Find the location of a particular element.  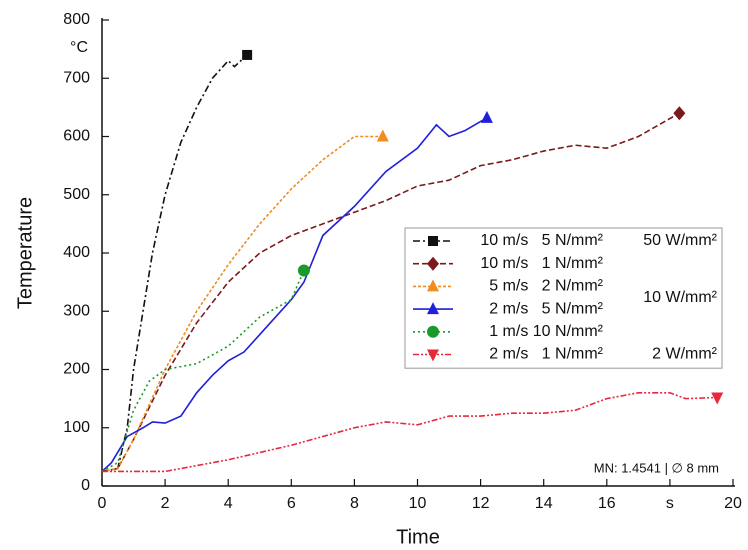

y-tick-label: 400 is located at coordinates (76, 252).